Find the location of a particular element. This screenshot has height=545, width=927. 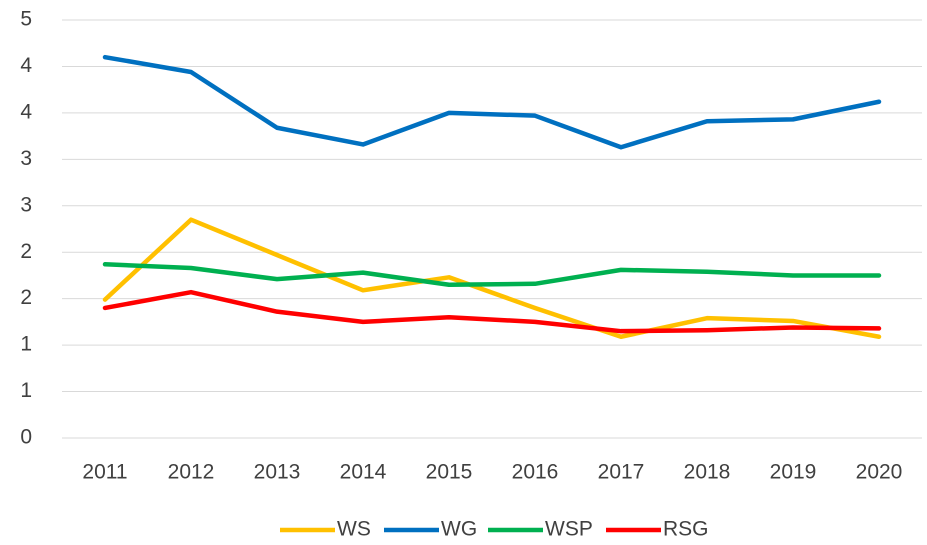

x-tick-label: 2013 is located at coordinates (277, 472).